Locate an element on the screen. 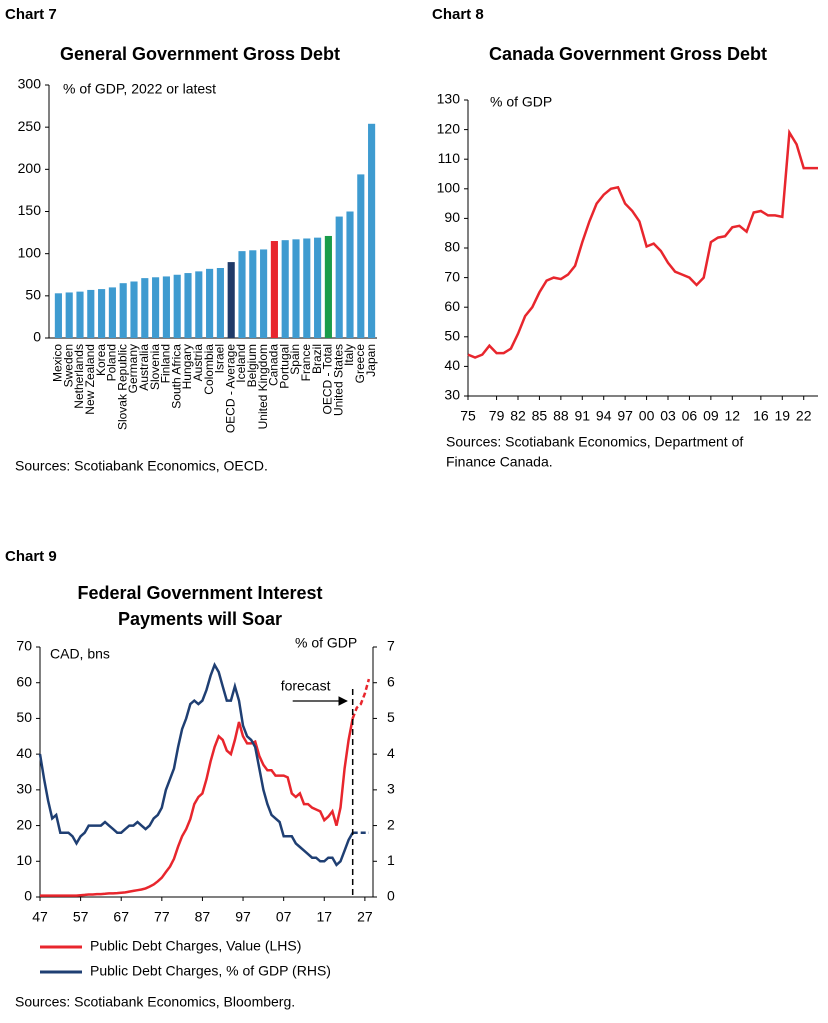  x-tick-label: United States is located at coordinates (338, 380).